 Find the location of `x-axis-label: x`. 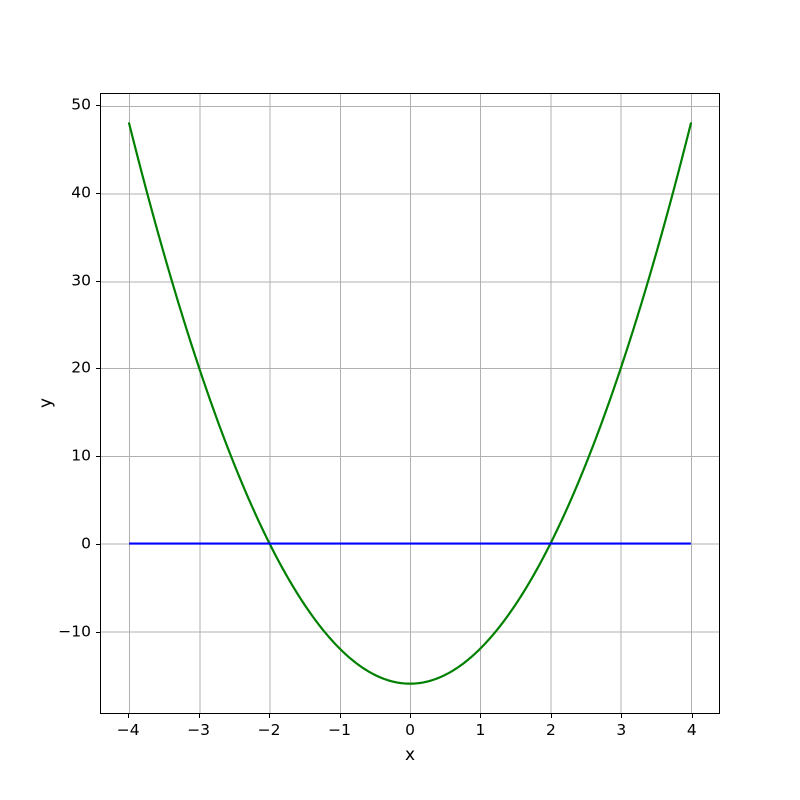

x-axis-label: x is located at coordinates (410, 755).